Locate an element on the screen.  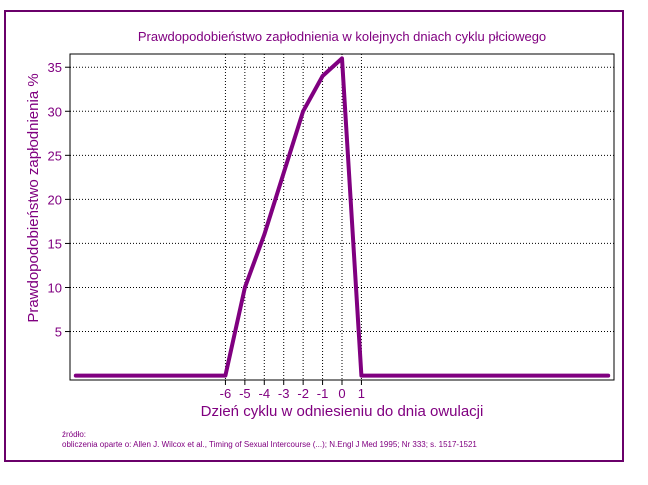
y-tick-label: 30 is located at coordinates (55, 111).